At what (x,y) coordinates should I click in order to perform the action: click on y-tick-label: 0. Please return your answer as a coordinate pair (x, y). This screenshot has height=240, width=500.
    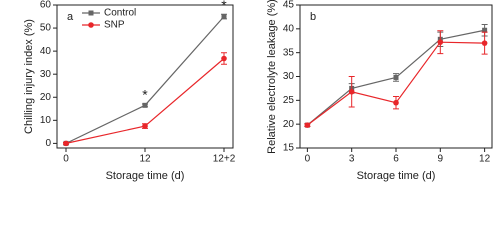
    Looking at the image, I should click on (48, 143).